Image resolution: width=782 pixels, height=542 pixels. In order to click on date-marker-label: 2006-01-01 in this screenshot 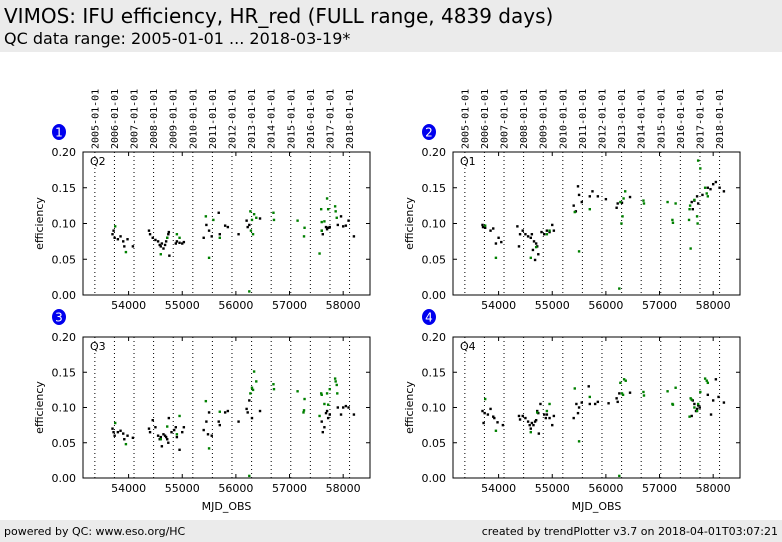, I will do `click(115, 119)`.